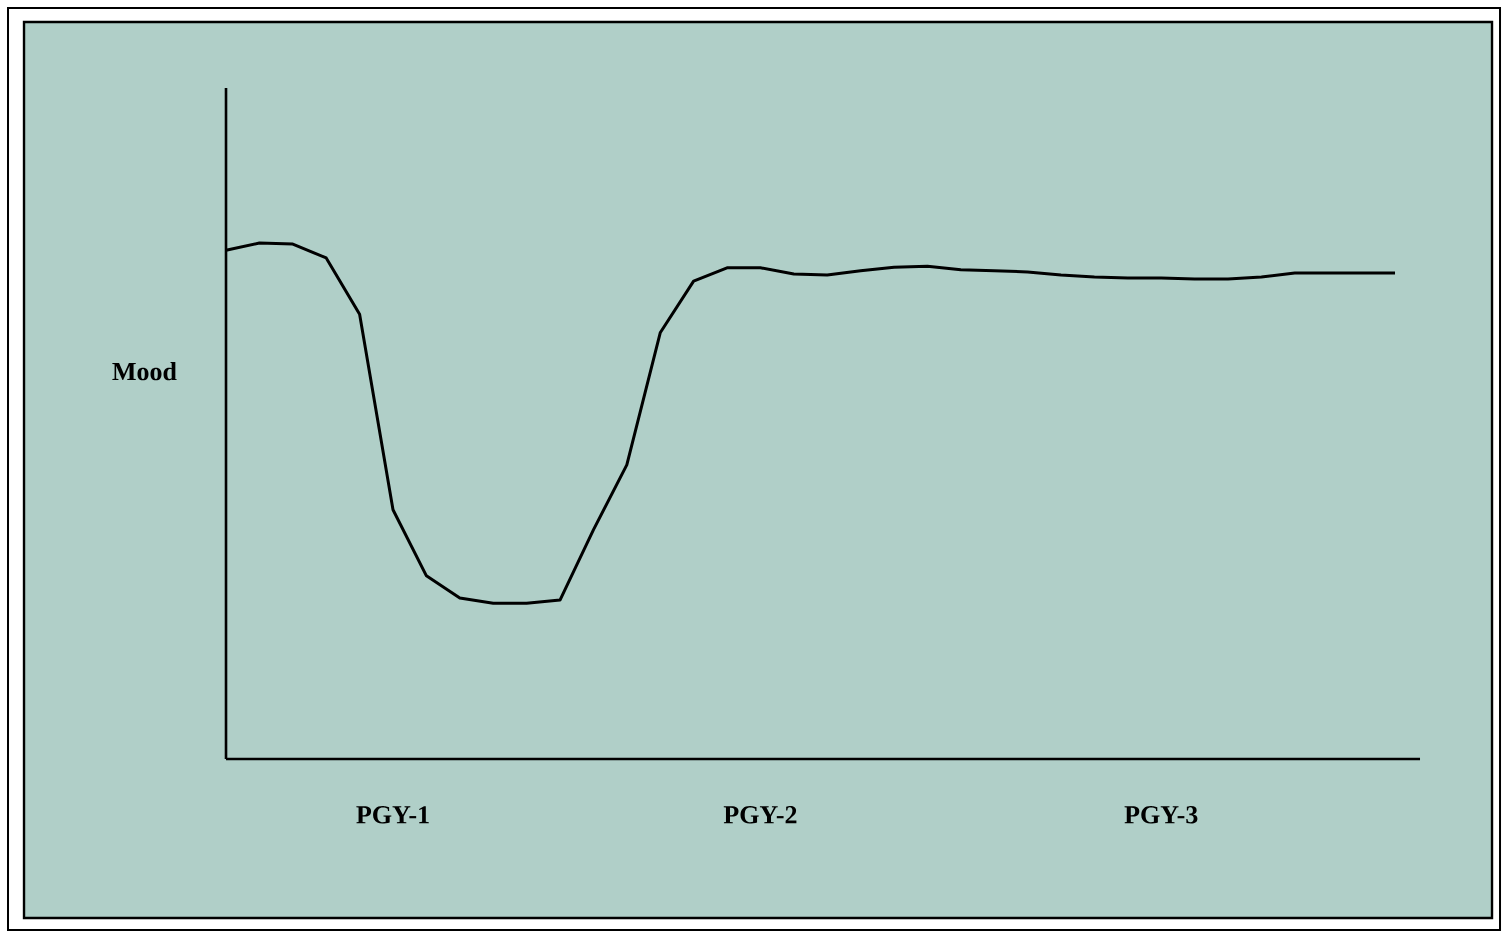 The width and height of the screenshot is (1508, 934). Describe the element at coordinates (760, 815) in the screenshot. I see `x-tick-label: PGY-2` at that location.